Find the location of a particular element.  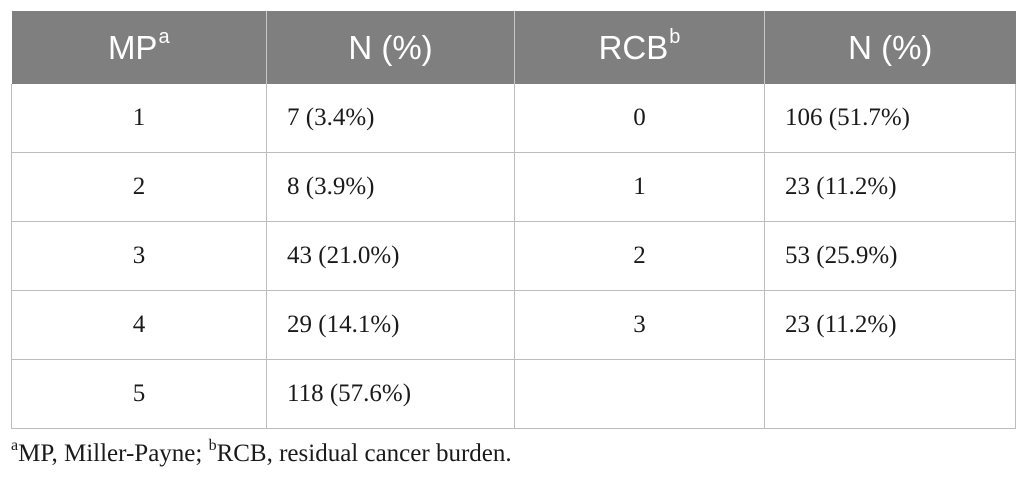

header-rcb-label: RCB is located at coordinates (633, 47).